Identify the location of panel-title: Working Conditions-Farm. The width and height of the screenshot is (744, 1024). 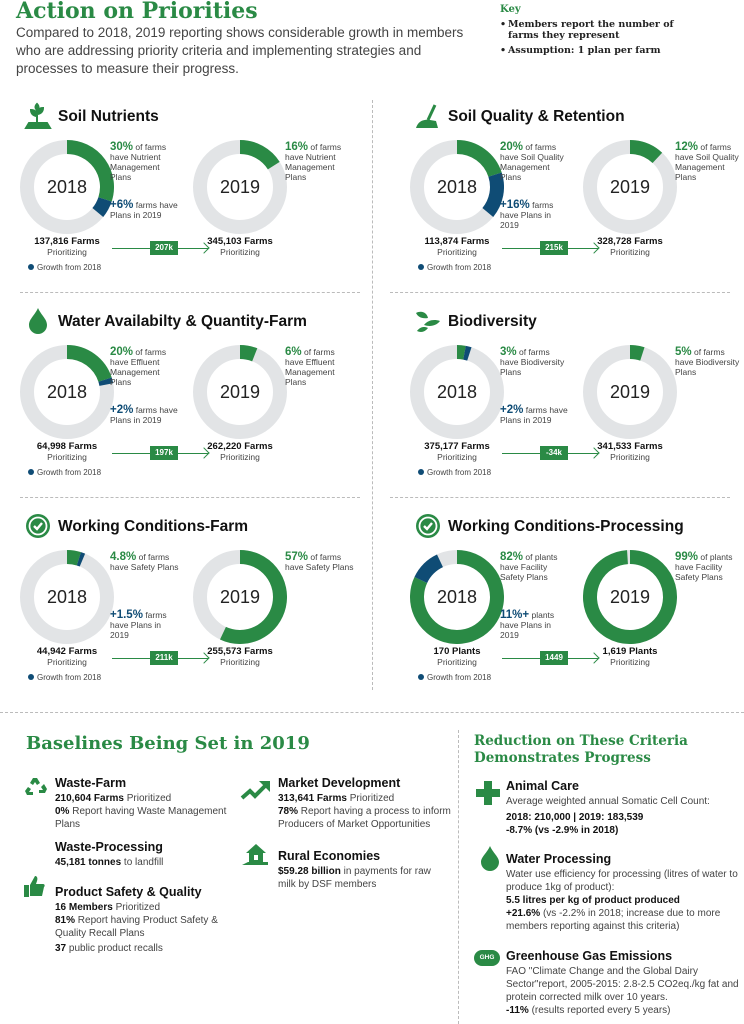
(153, 526).